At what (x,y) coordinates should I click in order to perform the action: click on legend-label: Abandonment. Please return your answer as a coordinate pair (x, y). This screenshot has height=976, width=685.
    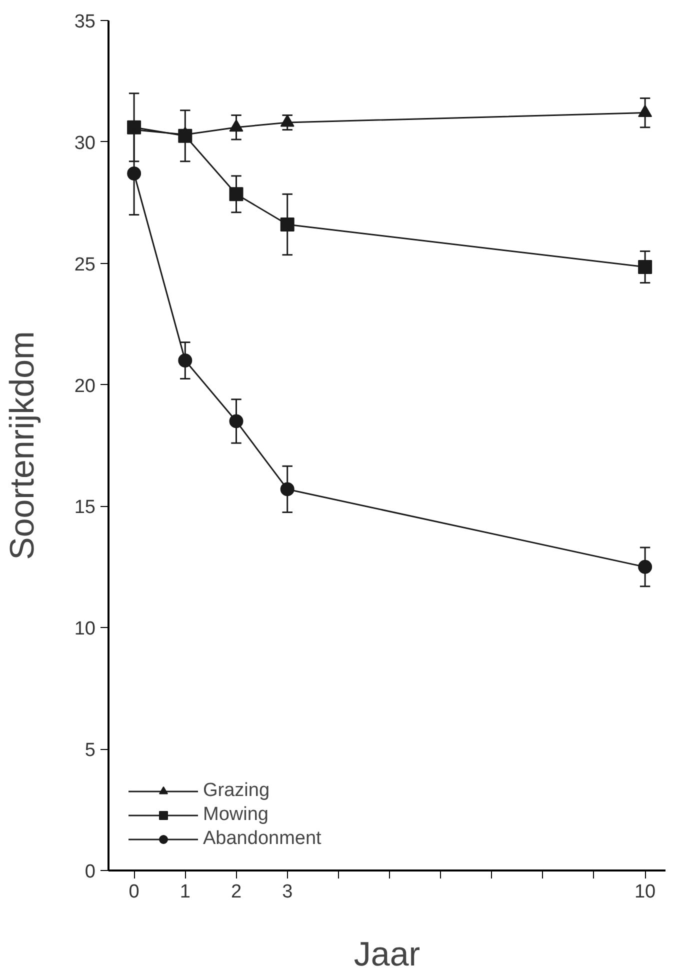
    Looking at the image, I should click on (262, 839).